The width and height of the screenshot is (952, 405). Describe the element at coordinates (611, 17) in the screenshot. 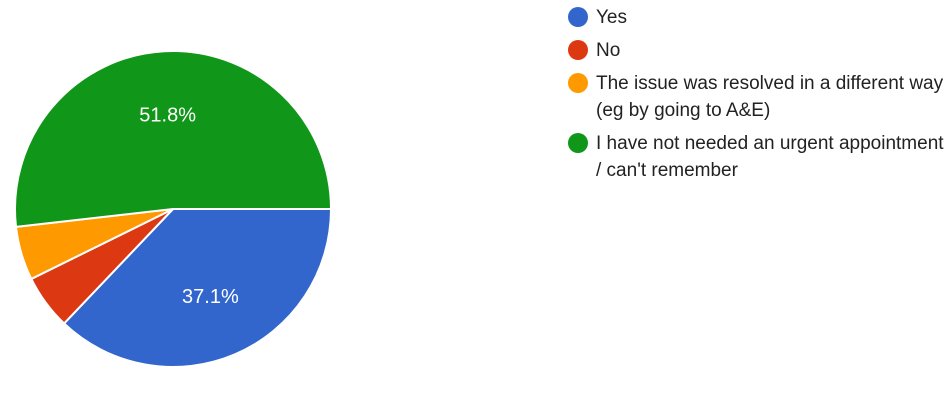

I see `legend-label: Yes` at that location.